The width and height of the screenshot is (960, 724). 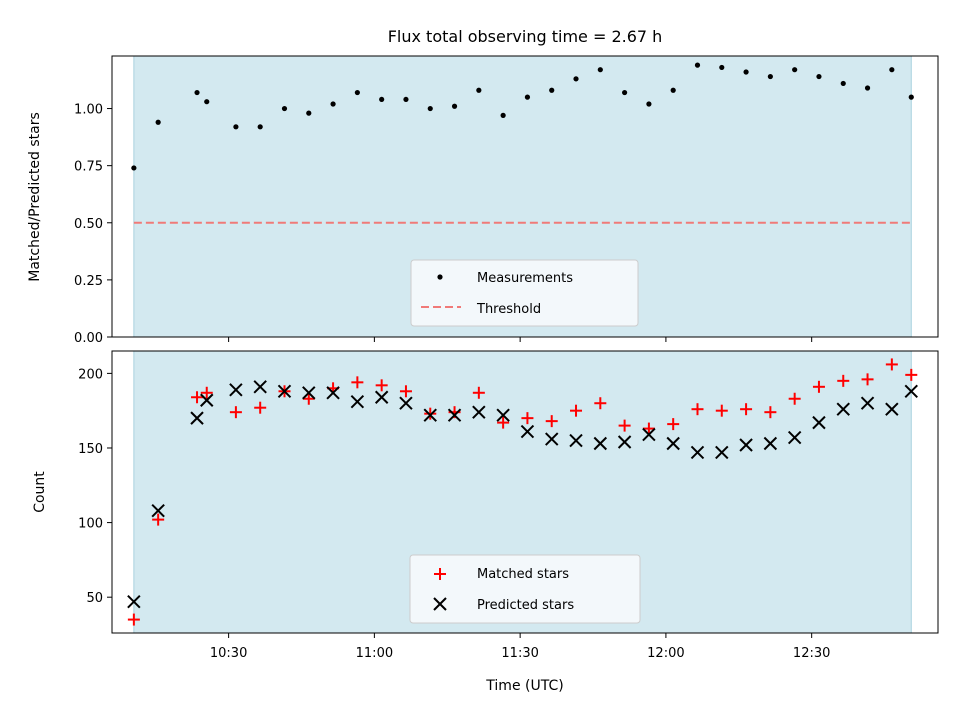 I want to click on bottom-legend: Matched stars Predicted stars, so click(x=525, y=589).